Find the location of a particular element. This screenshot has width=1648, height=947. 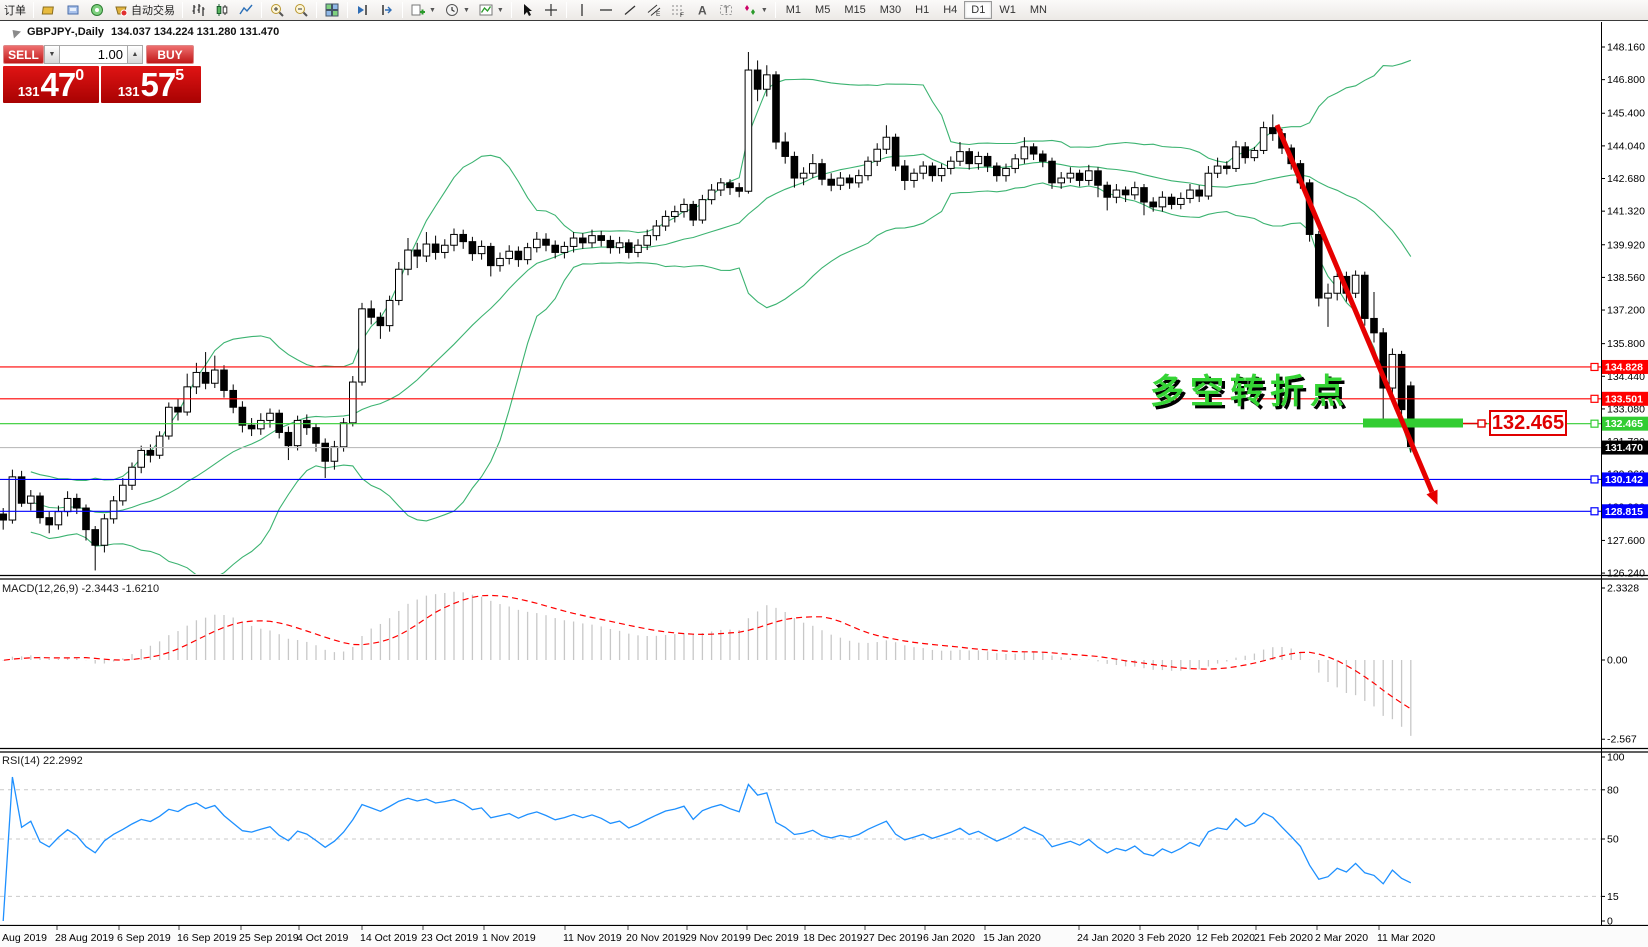

bluebox-icon is located at coordinates (73, 10).